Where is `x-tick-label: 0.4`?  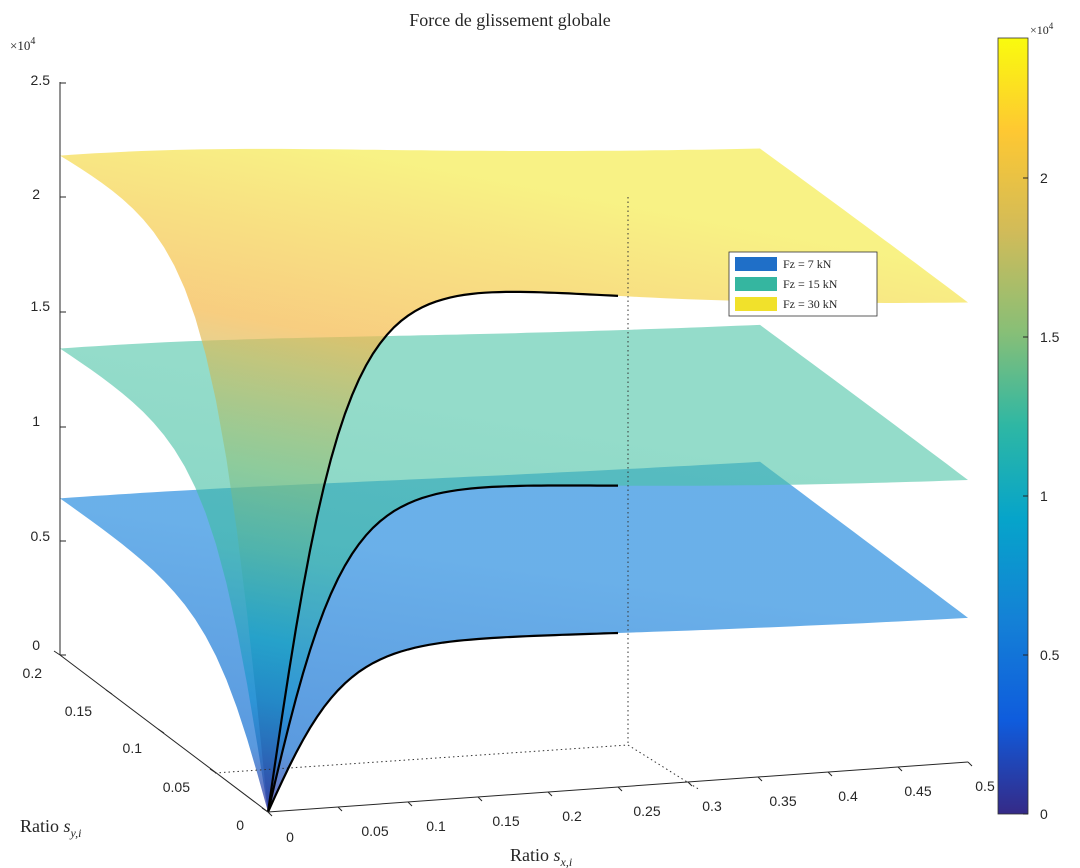 x-tick-label: 0.4 is located at coordinates (848, 796).